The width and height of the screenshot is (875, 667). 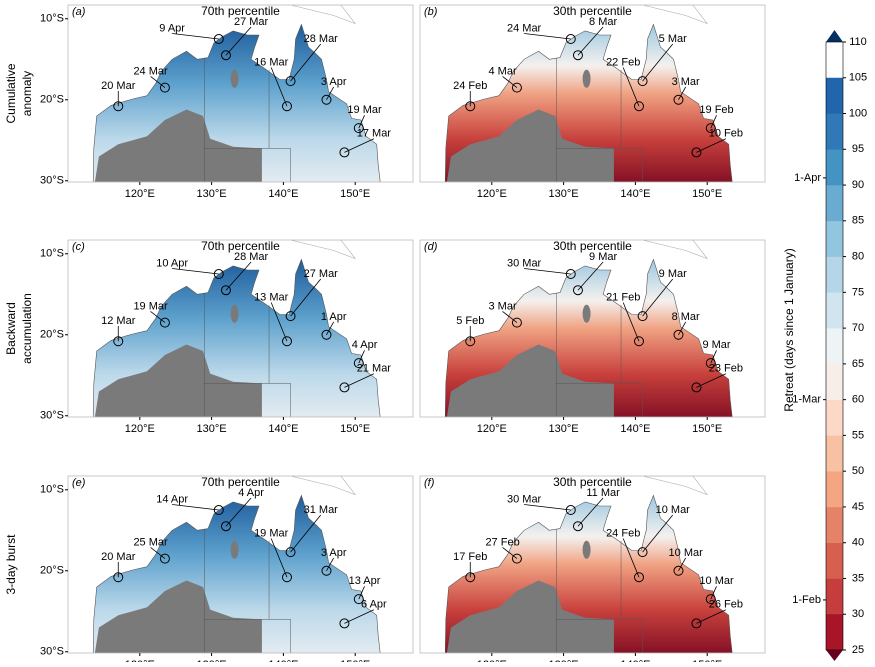 I want to click on panel-letter: (f), so click(x=429, y=483).